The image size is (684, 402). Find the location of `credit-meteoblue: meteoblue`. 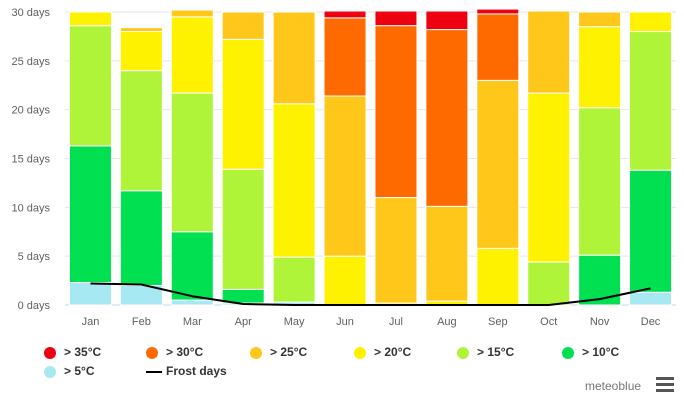

credit-meteoblue: meteoblue is located at coordinates (613, 386).